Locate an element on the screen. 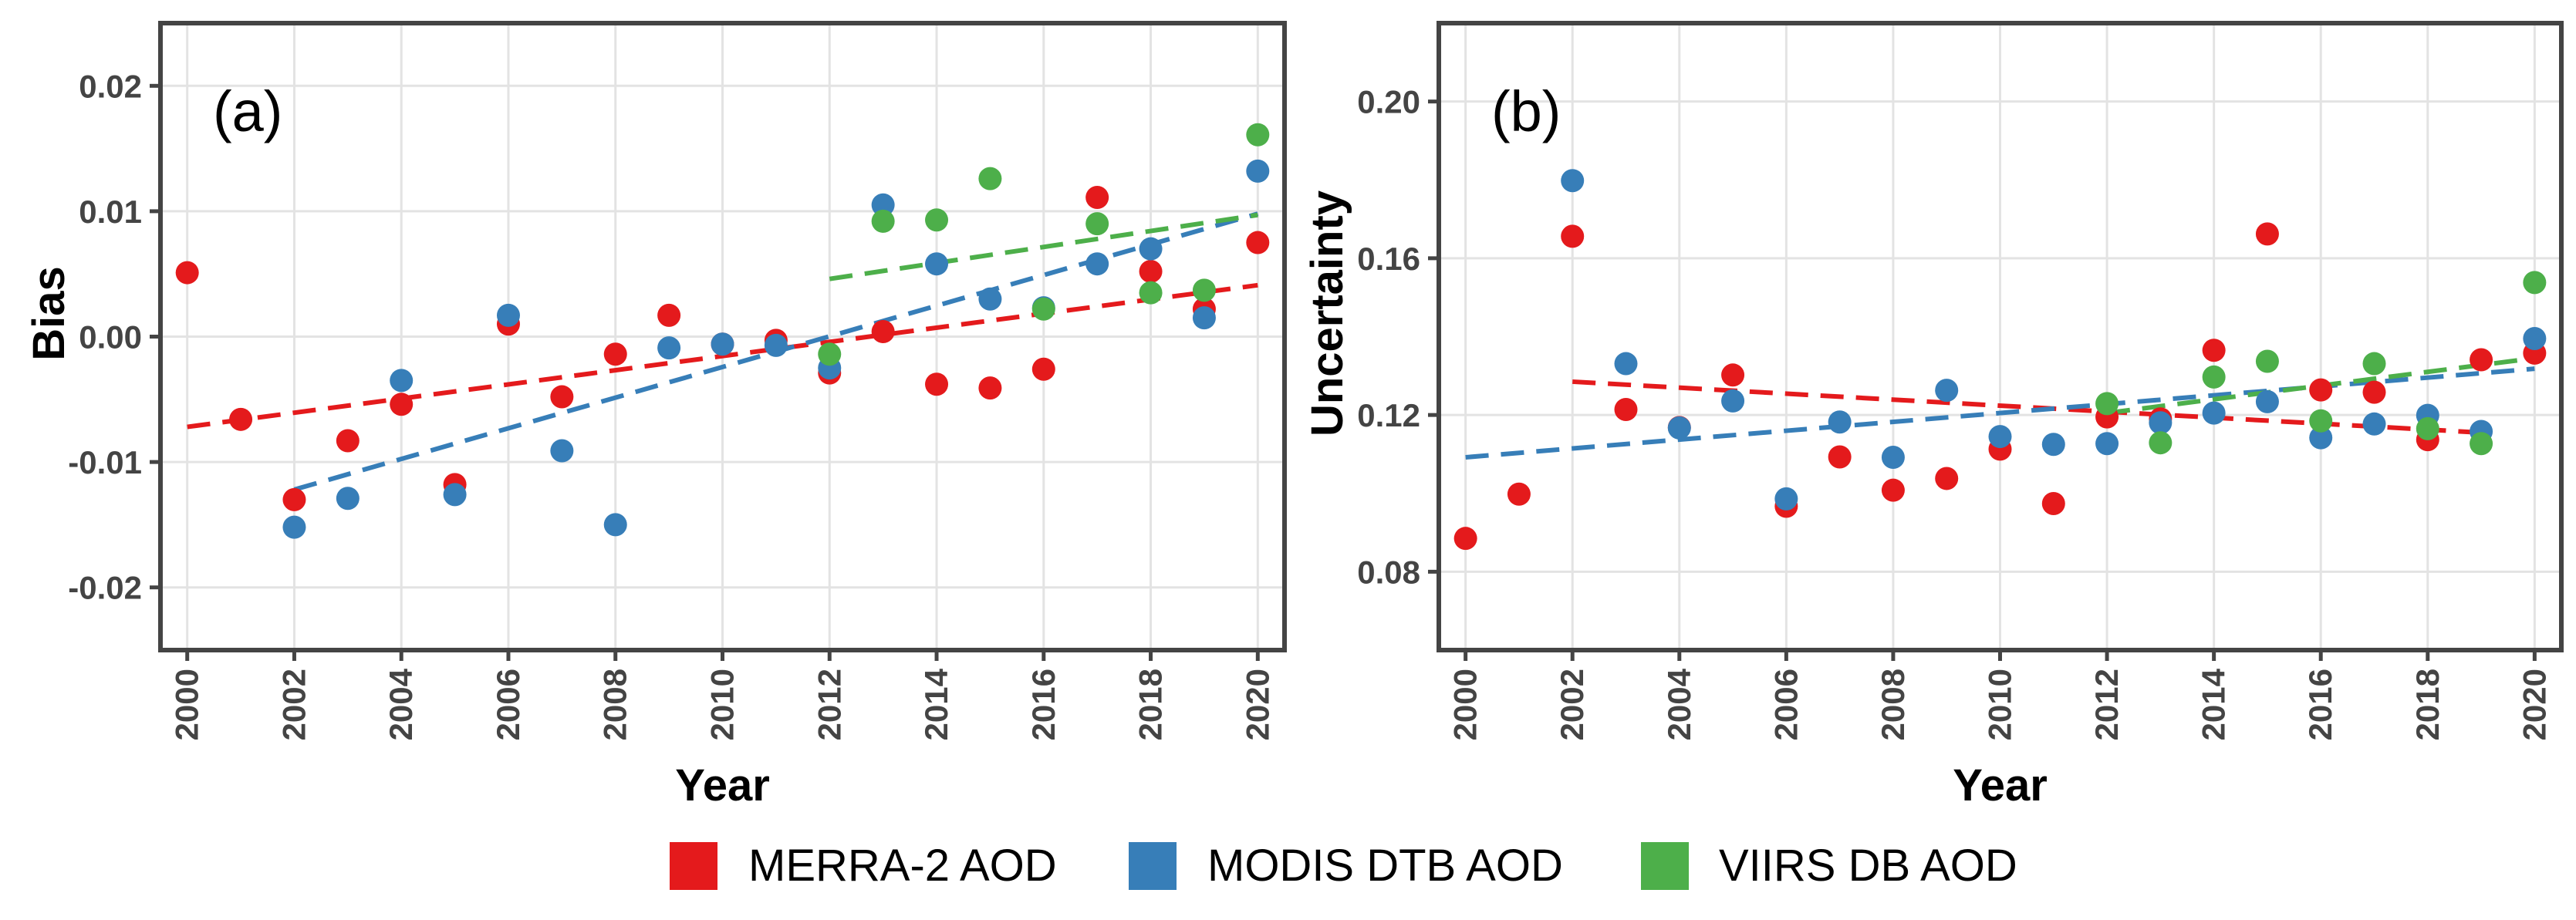 This screenshot has height=920, width=2576. a-point-viirs-db-aod-2014 is located at coordinates (937, 220).